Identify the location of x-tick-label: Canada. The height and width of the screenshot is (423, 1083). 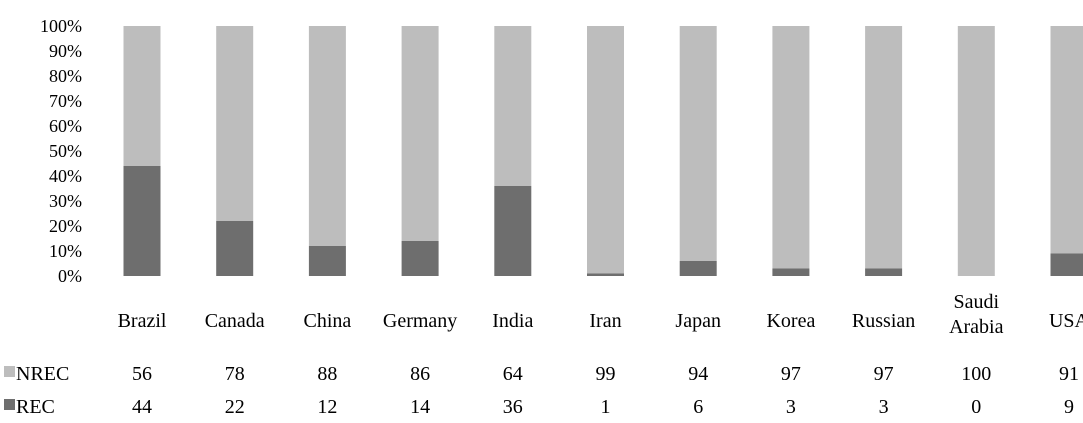
(235, 321).